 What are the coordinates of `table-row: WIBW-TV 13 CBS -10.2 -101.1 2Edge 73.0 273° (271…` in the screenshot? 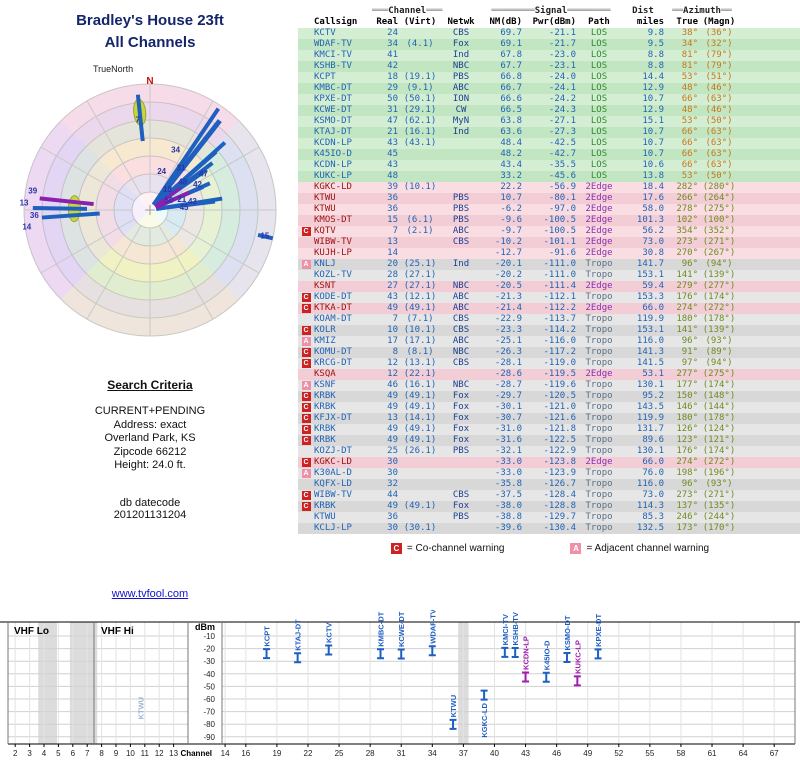 It's located at (549, 242).